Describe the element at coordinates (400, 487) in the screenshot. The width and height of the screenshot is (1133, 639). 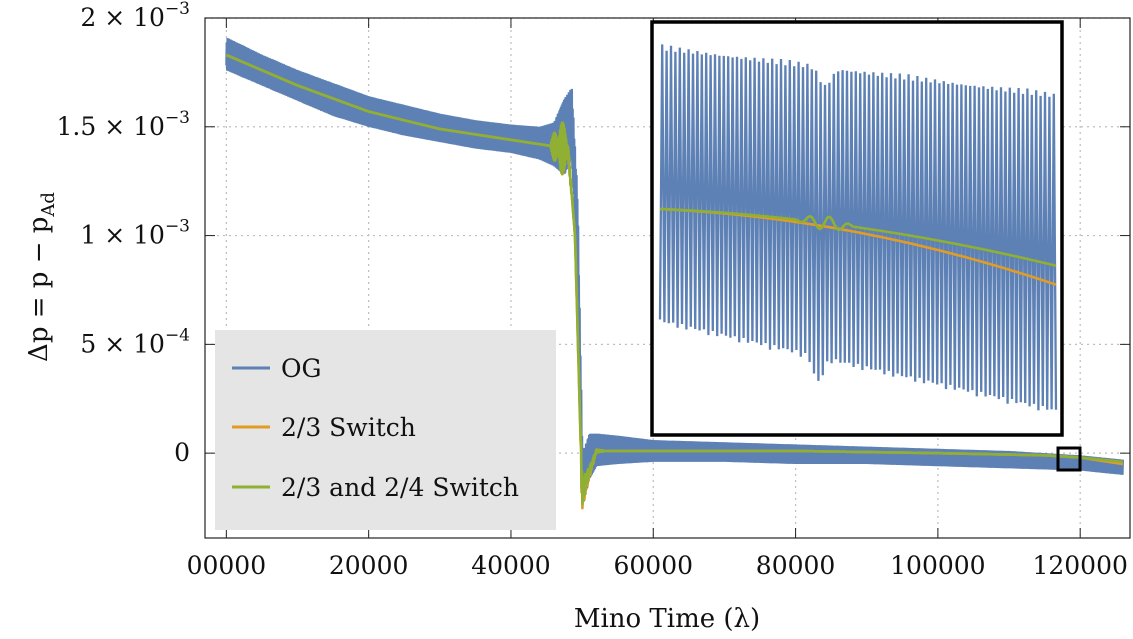
I see `legend-label-2-3-2-4-switch: 2/3 and 2/4 Switch` at that location.